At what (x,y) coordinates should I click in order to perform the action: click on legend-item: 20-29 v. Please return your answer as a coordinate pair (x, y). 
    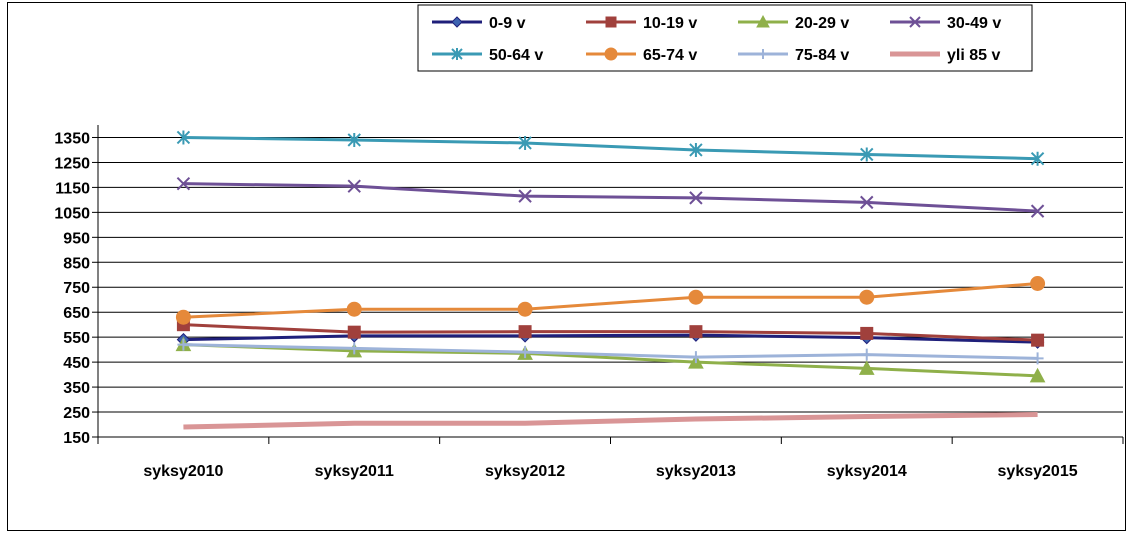
    Looking at the image, I should click on (793, 23).